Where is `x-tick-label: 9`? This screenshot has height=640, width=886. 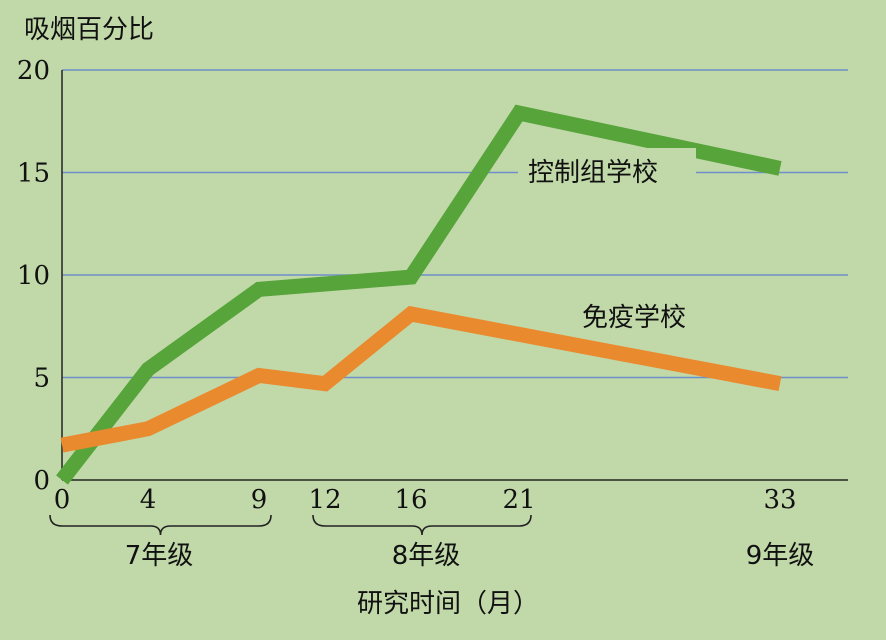 x-tick-label: 9 is located at coordinates (259, 500).